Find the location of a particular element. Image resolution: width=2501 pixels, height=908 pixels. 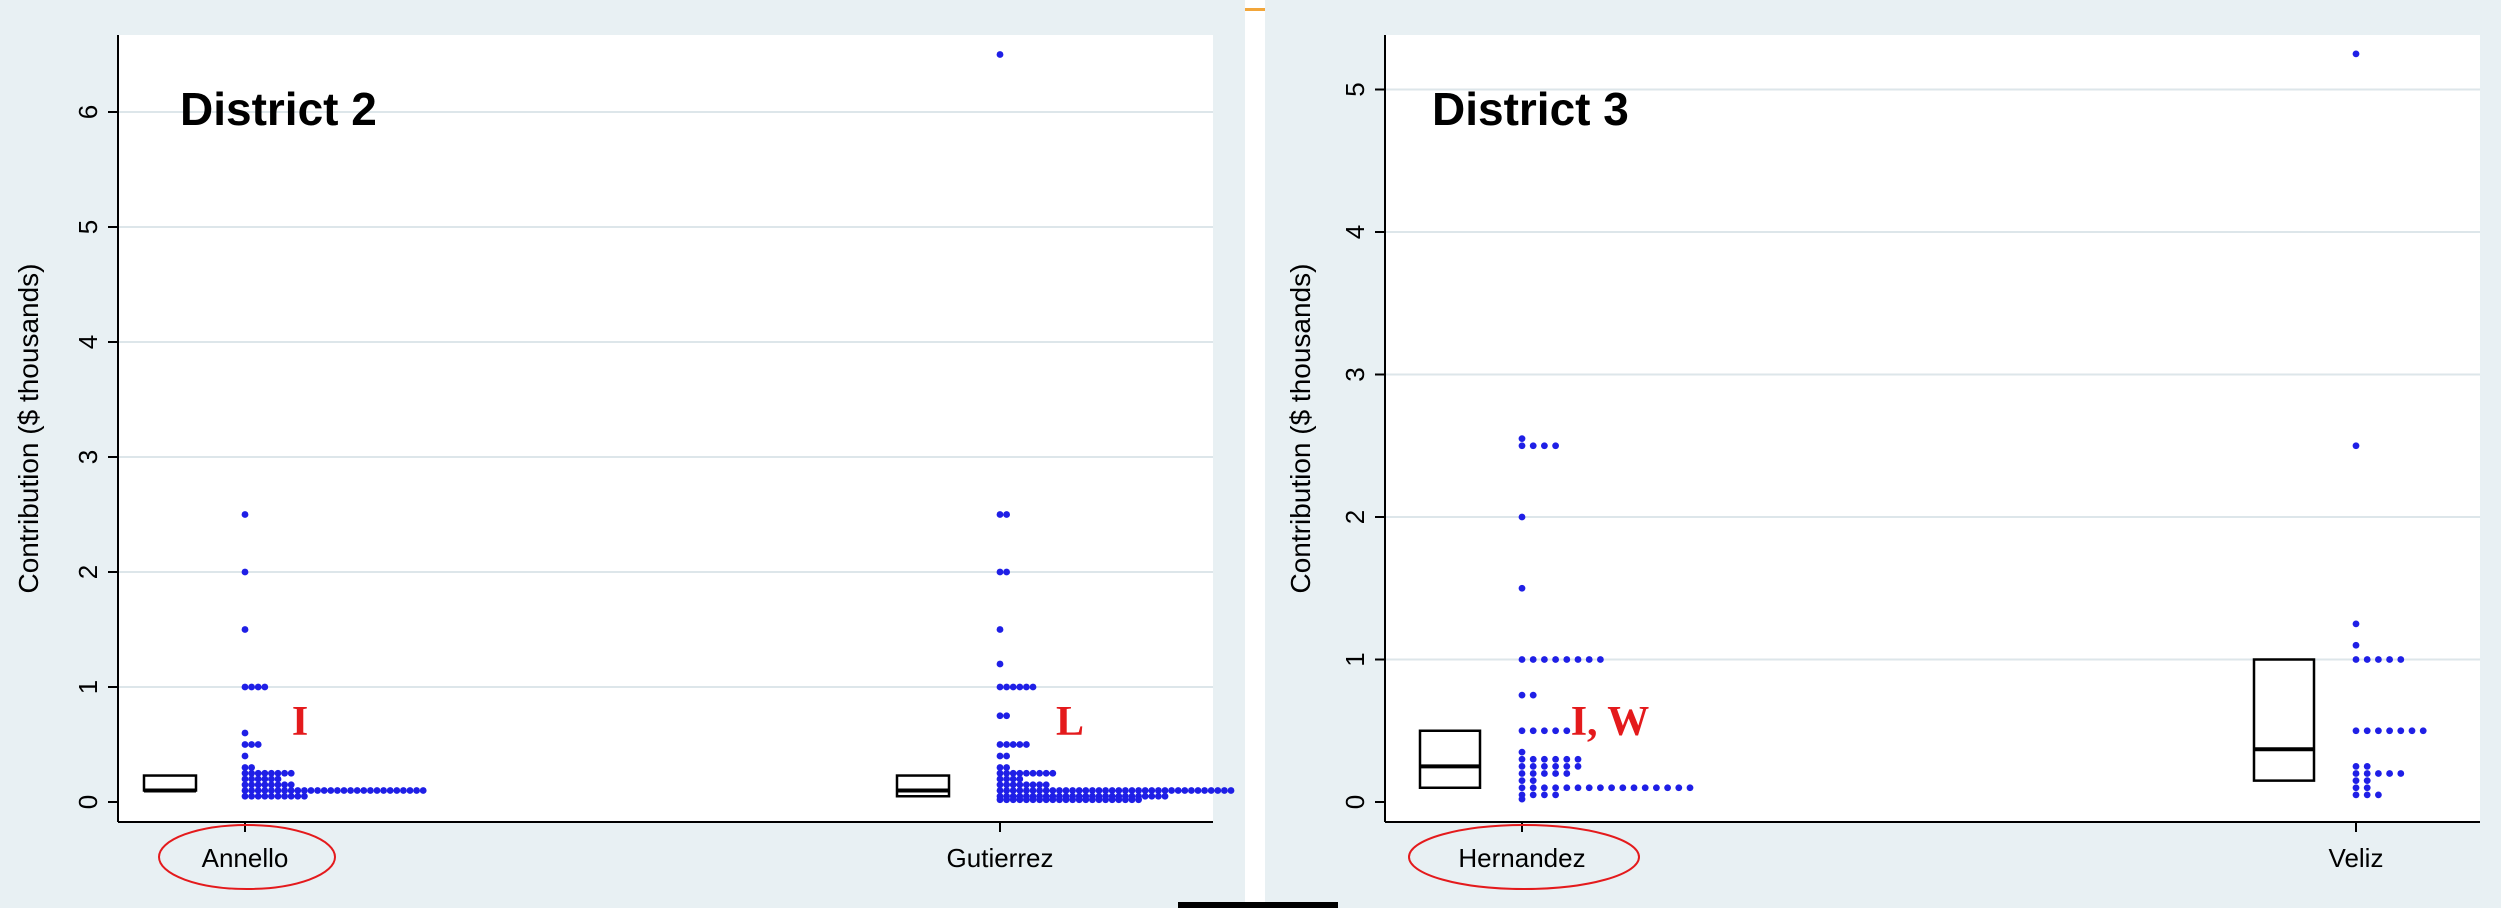

y-tick-label: 4 is located at coordinates (1355, 232).